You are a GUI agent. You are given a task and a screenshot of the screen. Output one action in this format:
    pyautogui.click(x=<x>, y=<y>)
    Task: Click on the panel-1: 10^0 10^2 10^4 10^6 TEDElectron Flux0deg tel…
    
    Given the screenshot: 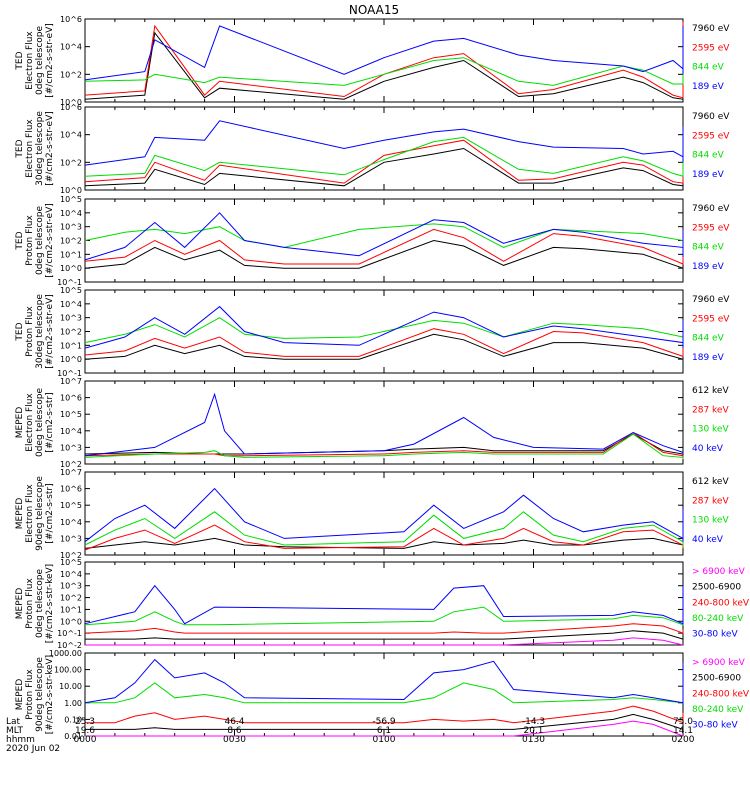 What is the action you would take?
    pyautogui.click(x=372, y=61)
    